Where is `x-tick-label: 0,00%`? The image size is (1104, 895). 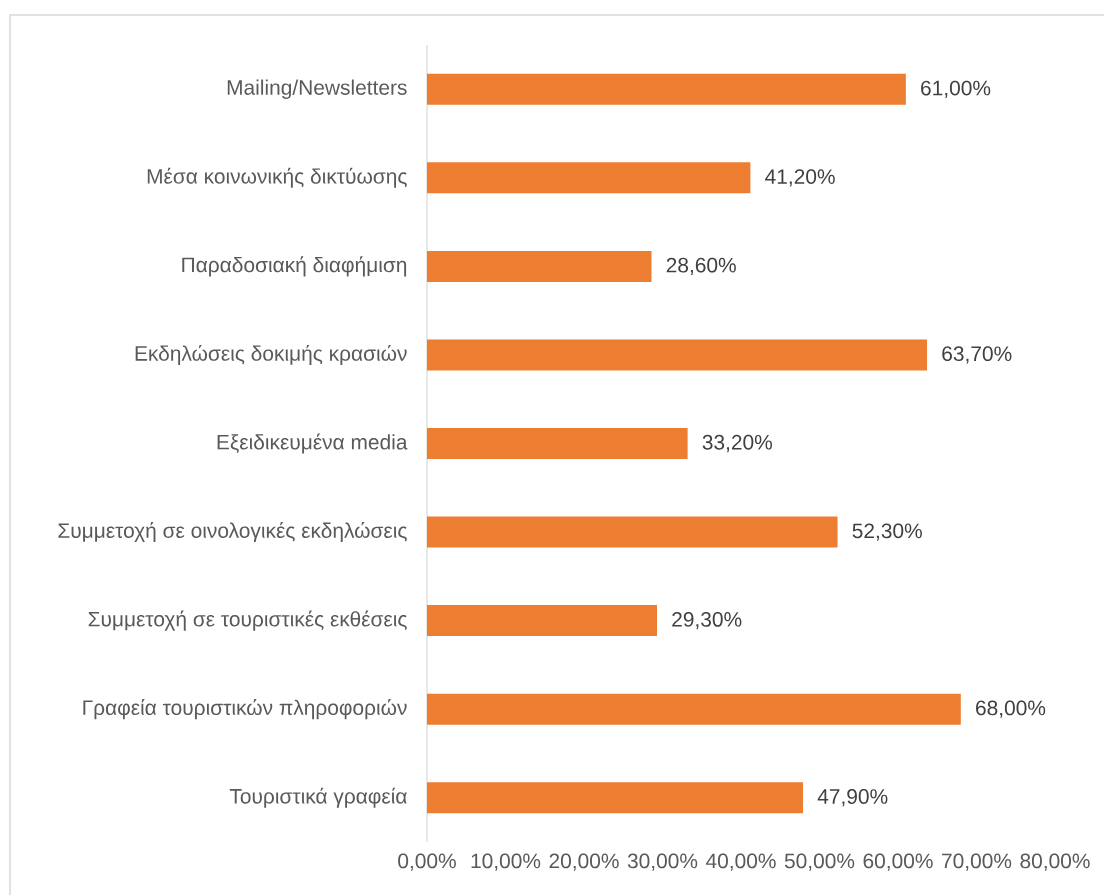
x-tick-label: 0,00% is located at coordinates (427, 862).